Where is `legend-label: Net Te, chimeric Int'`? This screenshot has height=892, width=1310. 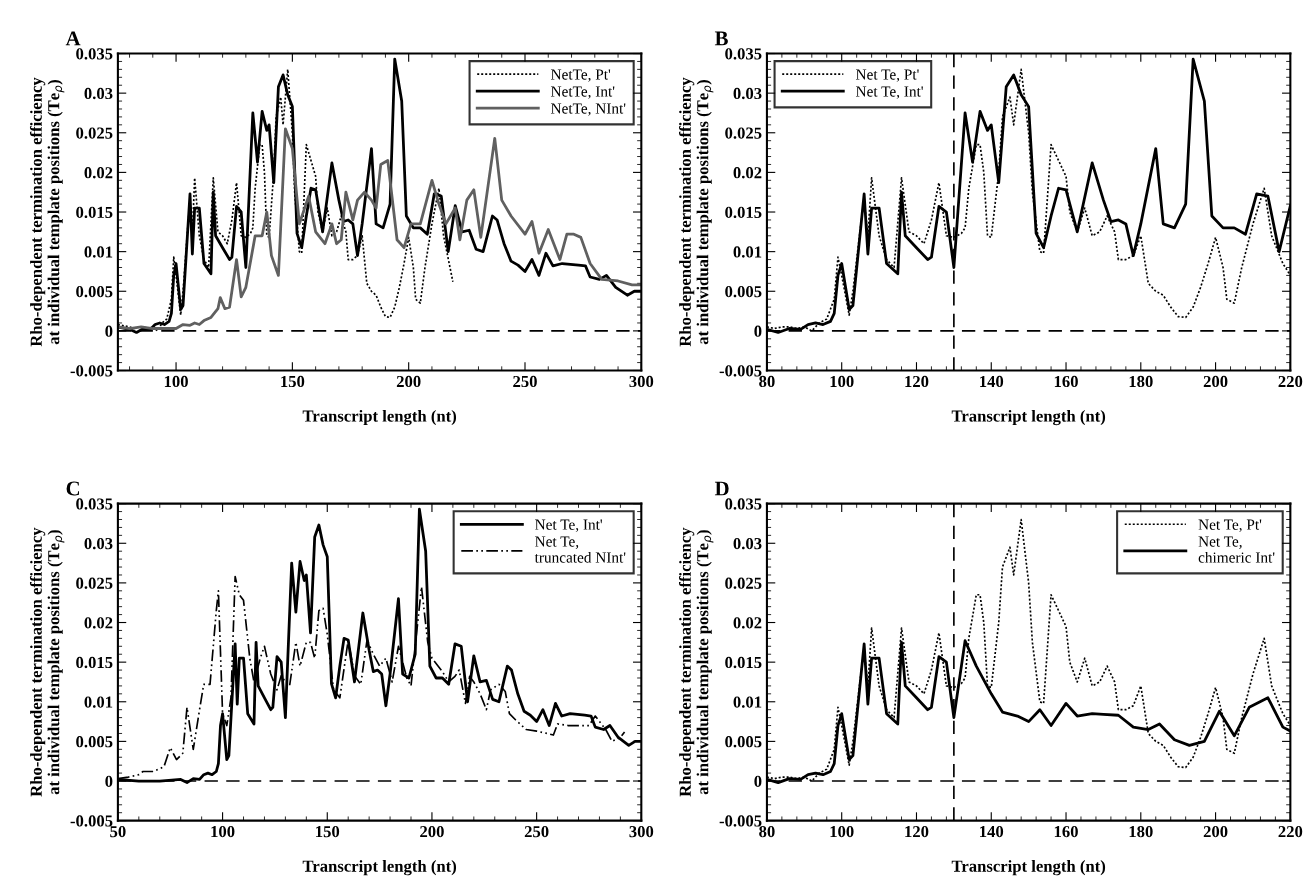
legend-label: Net Te, chimeric Int' is located at coordinates (1236, 549).